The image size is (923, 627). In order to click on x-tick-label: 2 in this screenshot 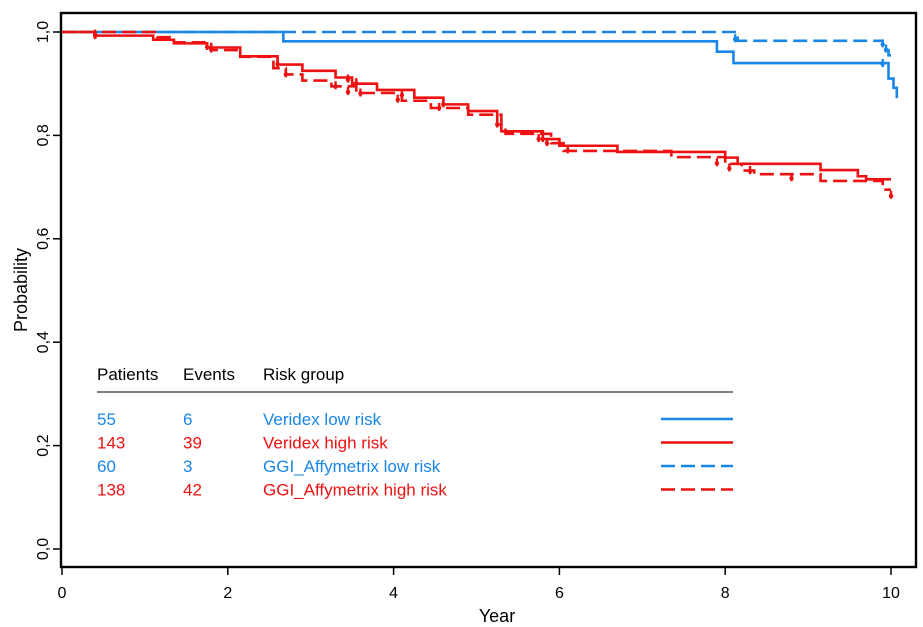, I will do `click(227, 593)`.